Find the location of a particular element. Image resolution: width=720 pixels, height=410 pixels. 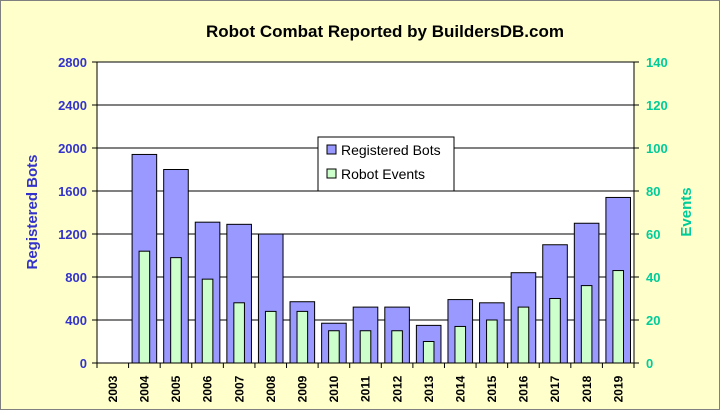

bar-robot-events-2018 is located at coordinates (586, 324).